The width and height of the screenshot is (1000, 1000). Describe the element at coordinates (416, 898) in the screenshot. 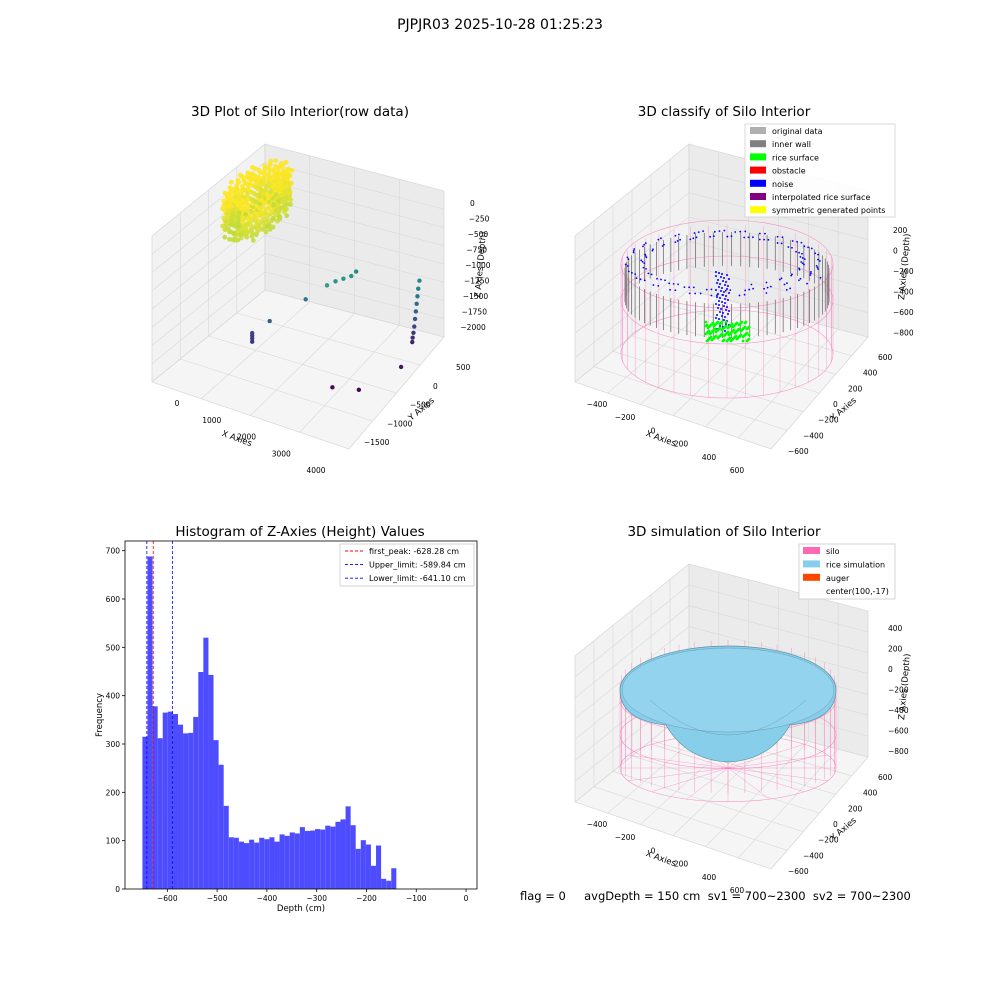

I see `x-tick-label: −100` at that location.